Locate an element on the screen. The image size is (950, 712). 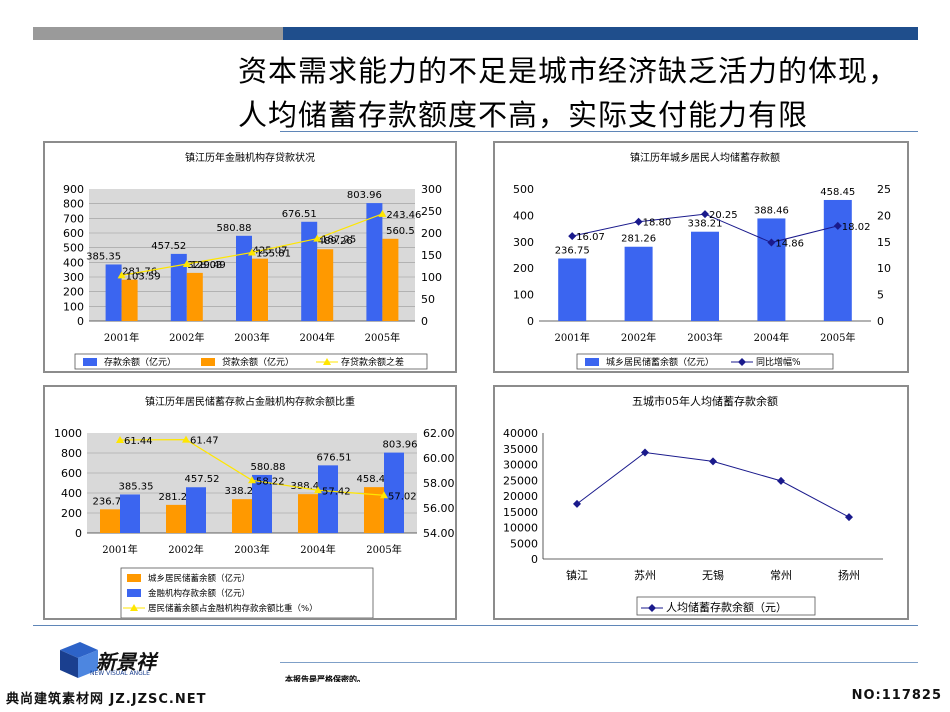
x-tick-label: 2004年 is located at coordinates (317, 549).